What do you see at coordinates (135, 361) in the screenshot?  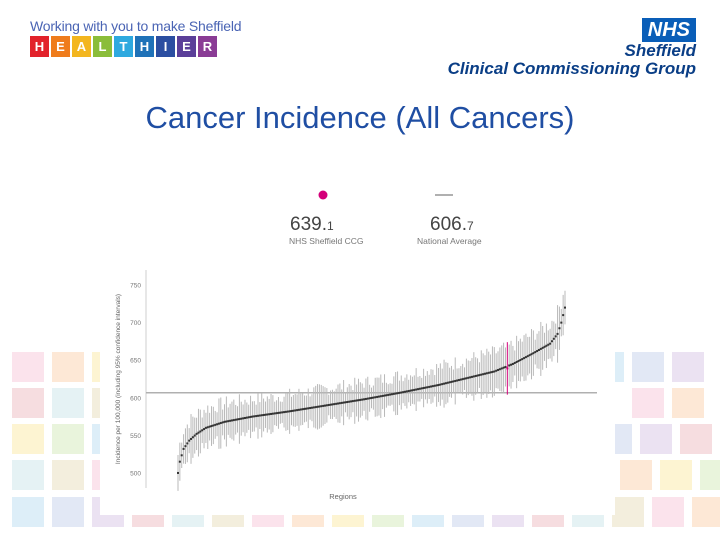 I see `y-tick-label: 650` at bounding box center [135, 361].